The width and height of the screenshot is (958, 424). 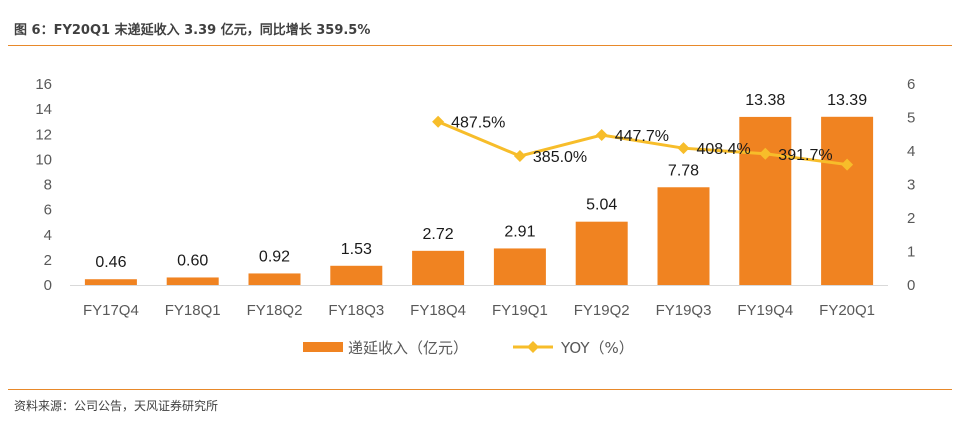 What do you see at coordinates (274, 256) in the screenshot?
I see `bar-data-label: 0.92` at bounding box center [274, 256].